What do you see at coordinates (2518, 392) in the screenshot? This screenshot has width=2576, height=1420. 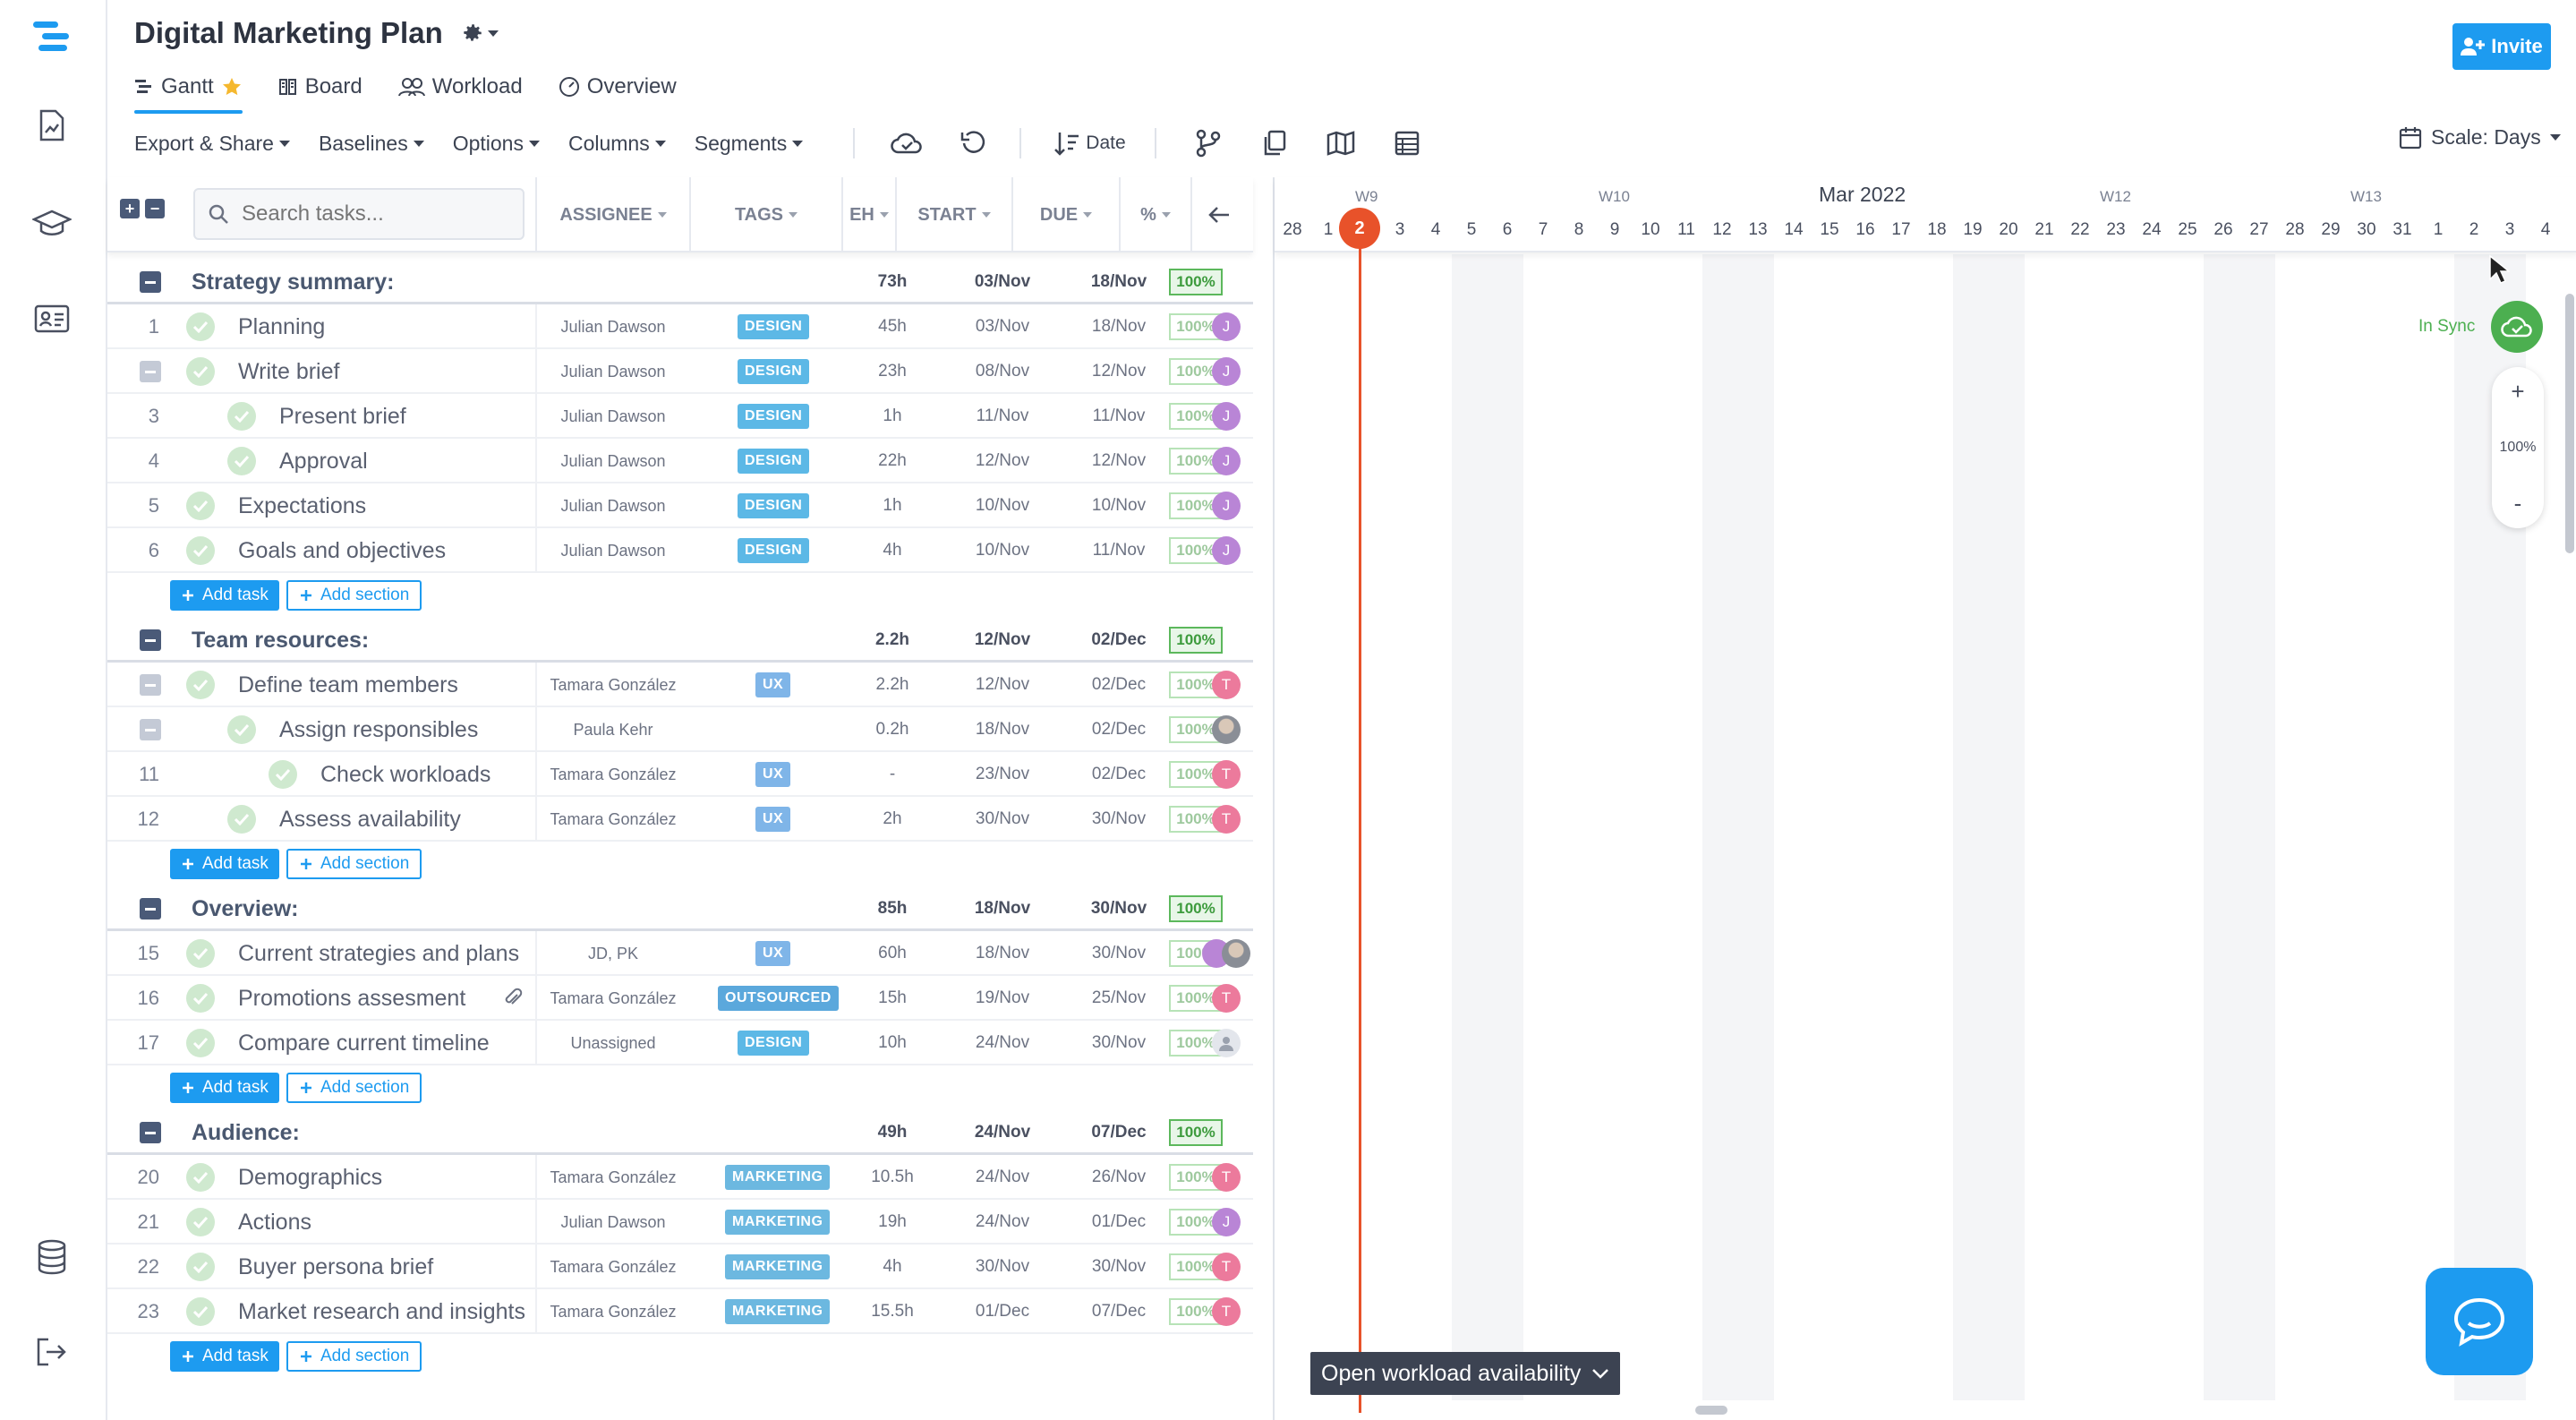 I see `zoom-in-button: +` at bounding box center [2518, 392].